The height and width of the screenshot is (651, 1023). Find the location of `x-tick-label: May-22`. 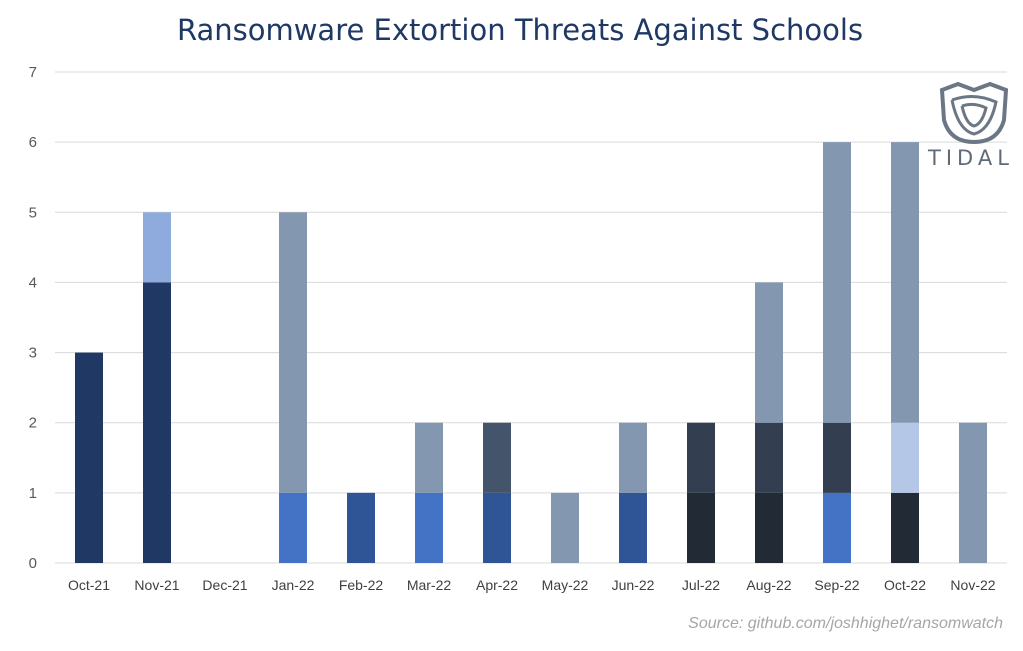

x-tick-label: May-22 is located at coordinates (565, 585).